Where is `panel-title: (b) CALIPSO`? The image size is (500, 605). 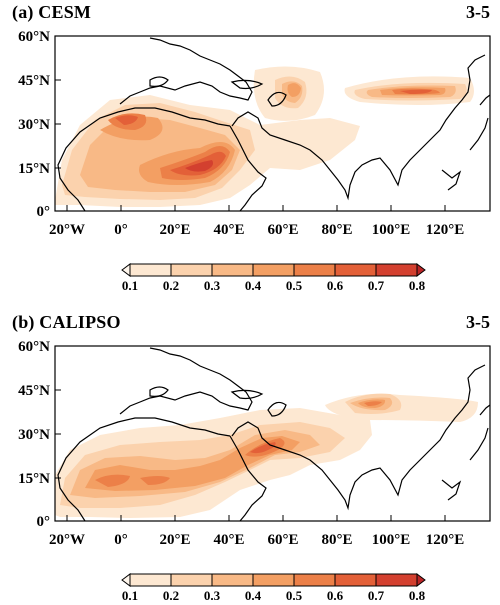
panel-title: (b) CALIPSO is located at coordinates (66, 322).